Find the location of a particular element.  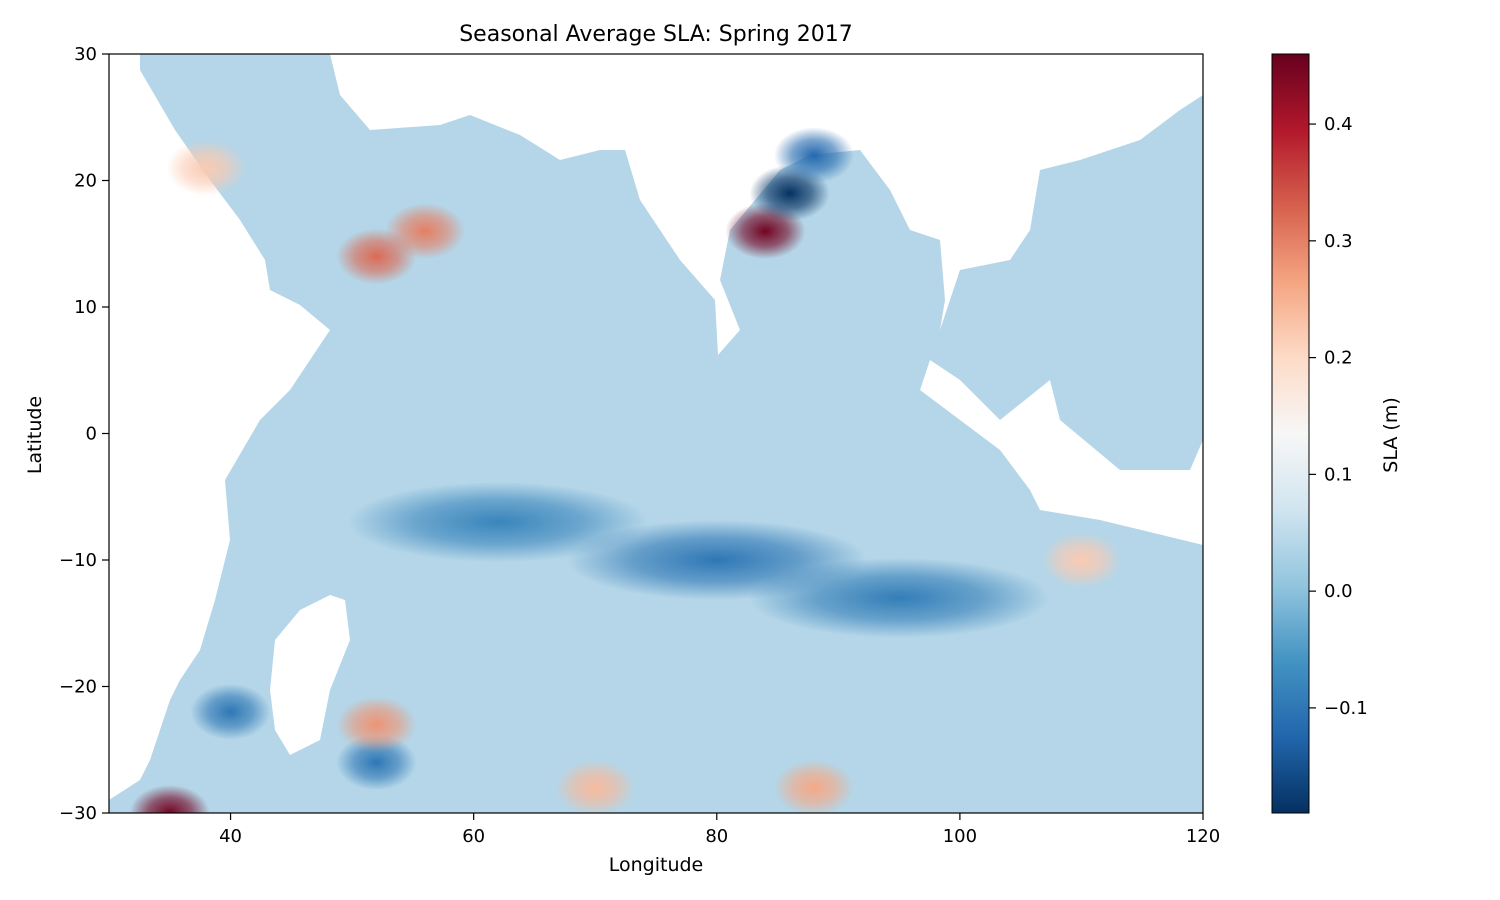

y-tick-label: −10 is located at coordinates (78, 560).